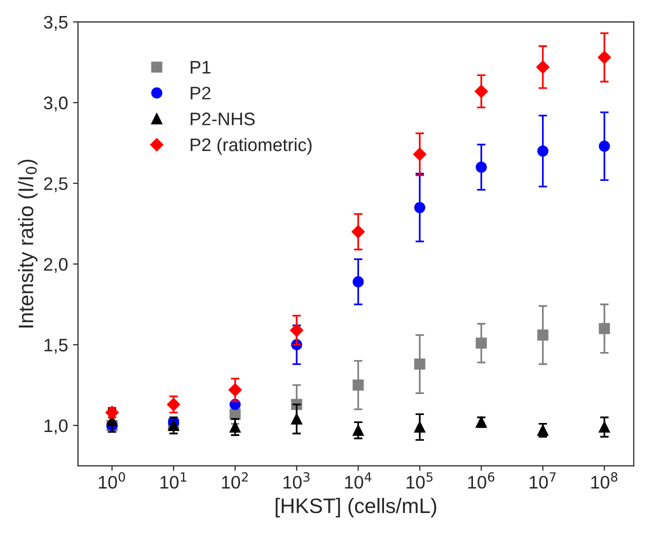 The height and width of the screenshot is (548, 650). What do you see at coordinates (112, 480) in the screenshot?
I see `x-tick-label: 10$^{0}$` at bounding box center [112, 480].